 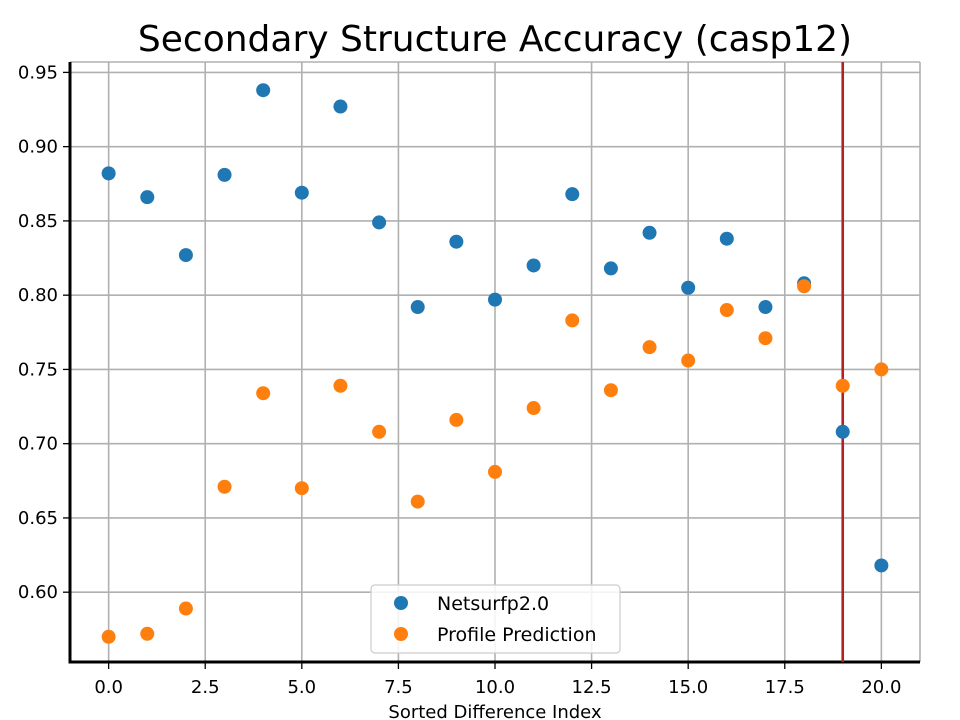 I want to click on x-axis-label: Sorted Difference Index, so click(x=495, y=711).